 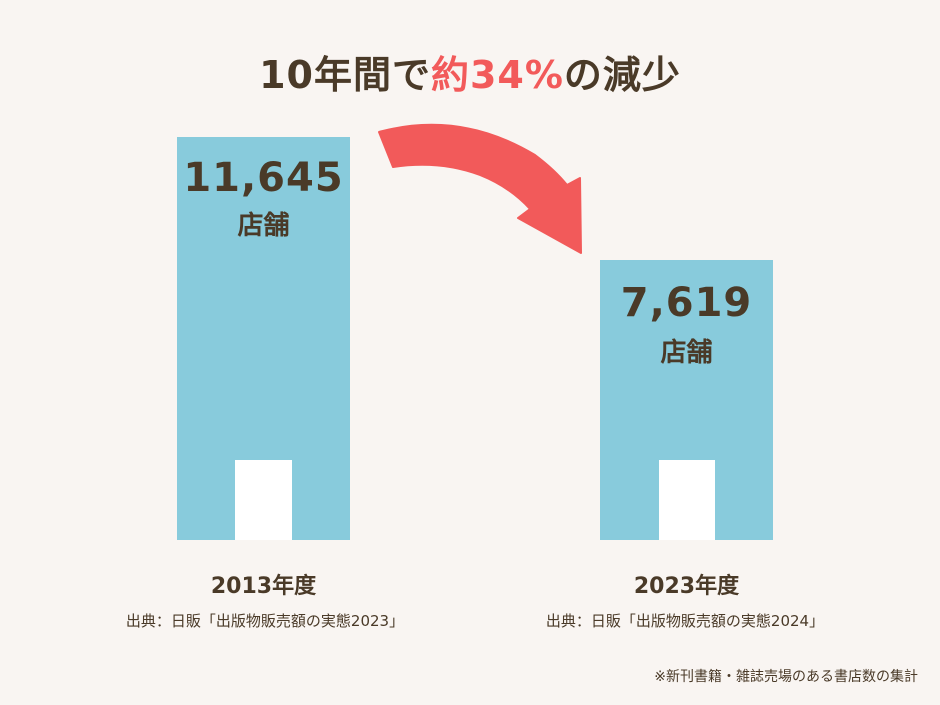 What do you see at coordinates (685, 621) in the screenshot?
I see `source-2023: 出典：日販「出版物販売額の実態2024」` at bounding box center [685, 621].